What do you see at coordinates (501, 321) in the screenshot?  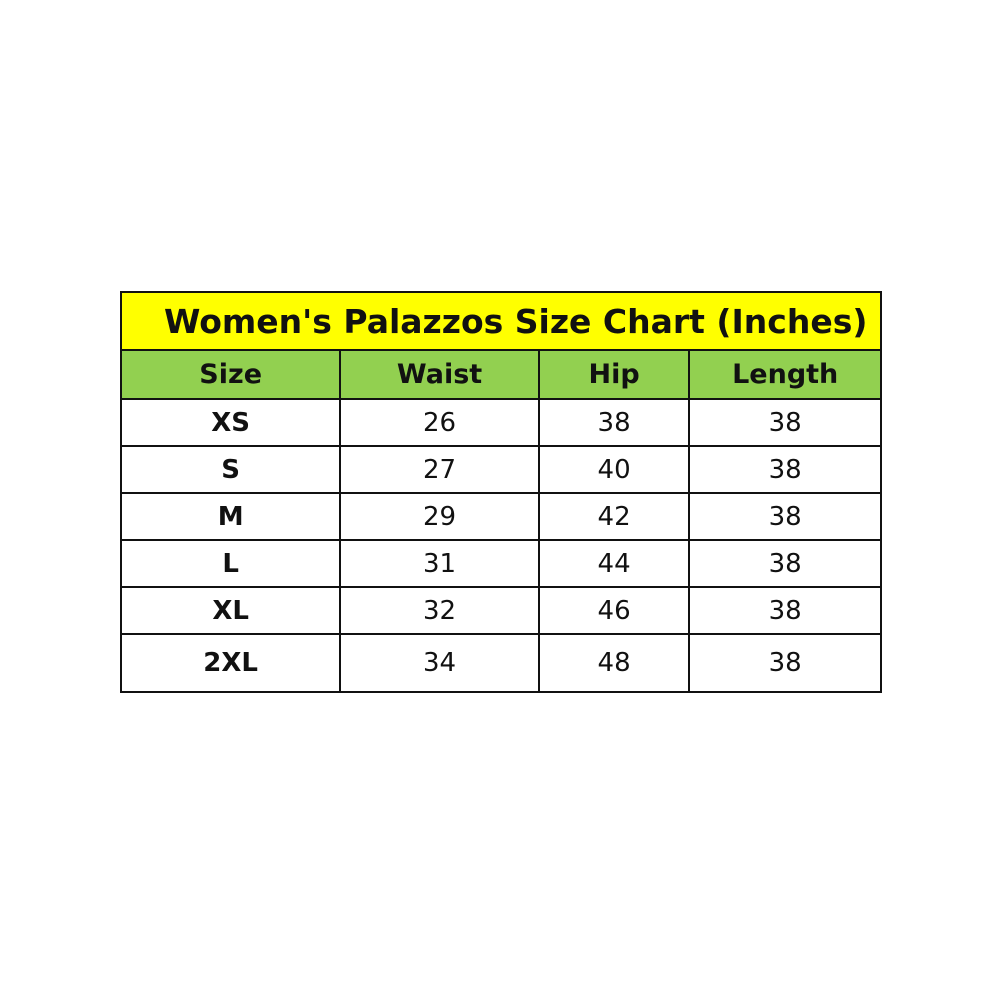 I see `chart-title: Women's Palazzos Size Chart (Inches)` at bounding box center [501, 321].